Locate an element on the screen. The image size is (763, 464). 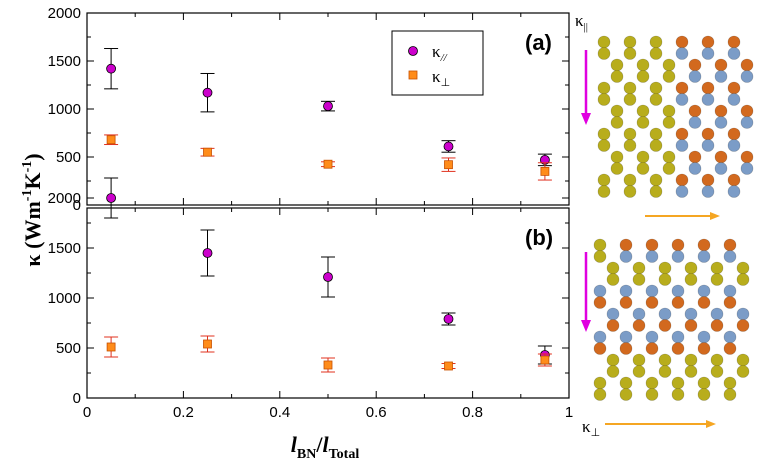
kappa-parallel-label: κ|| is located at coordinates (581, 22).